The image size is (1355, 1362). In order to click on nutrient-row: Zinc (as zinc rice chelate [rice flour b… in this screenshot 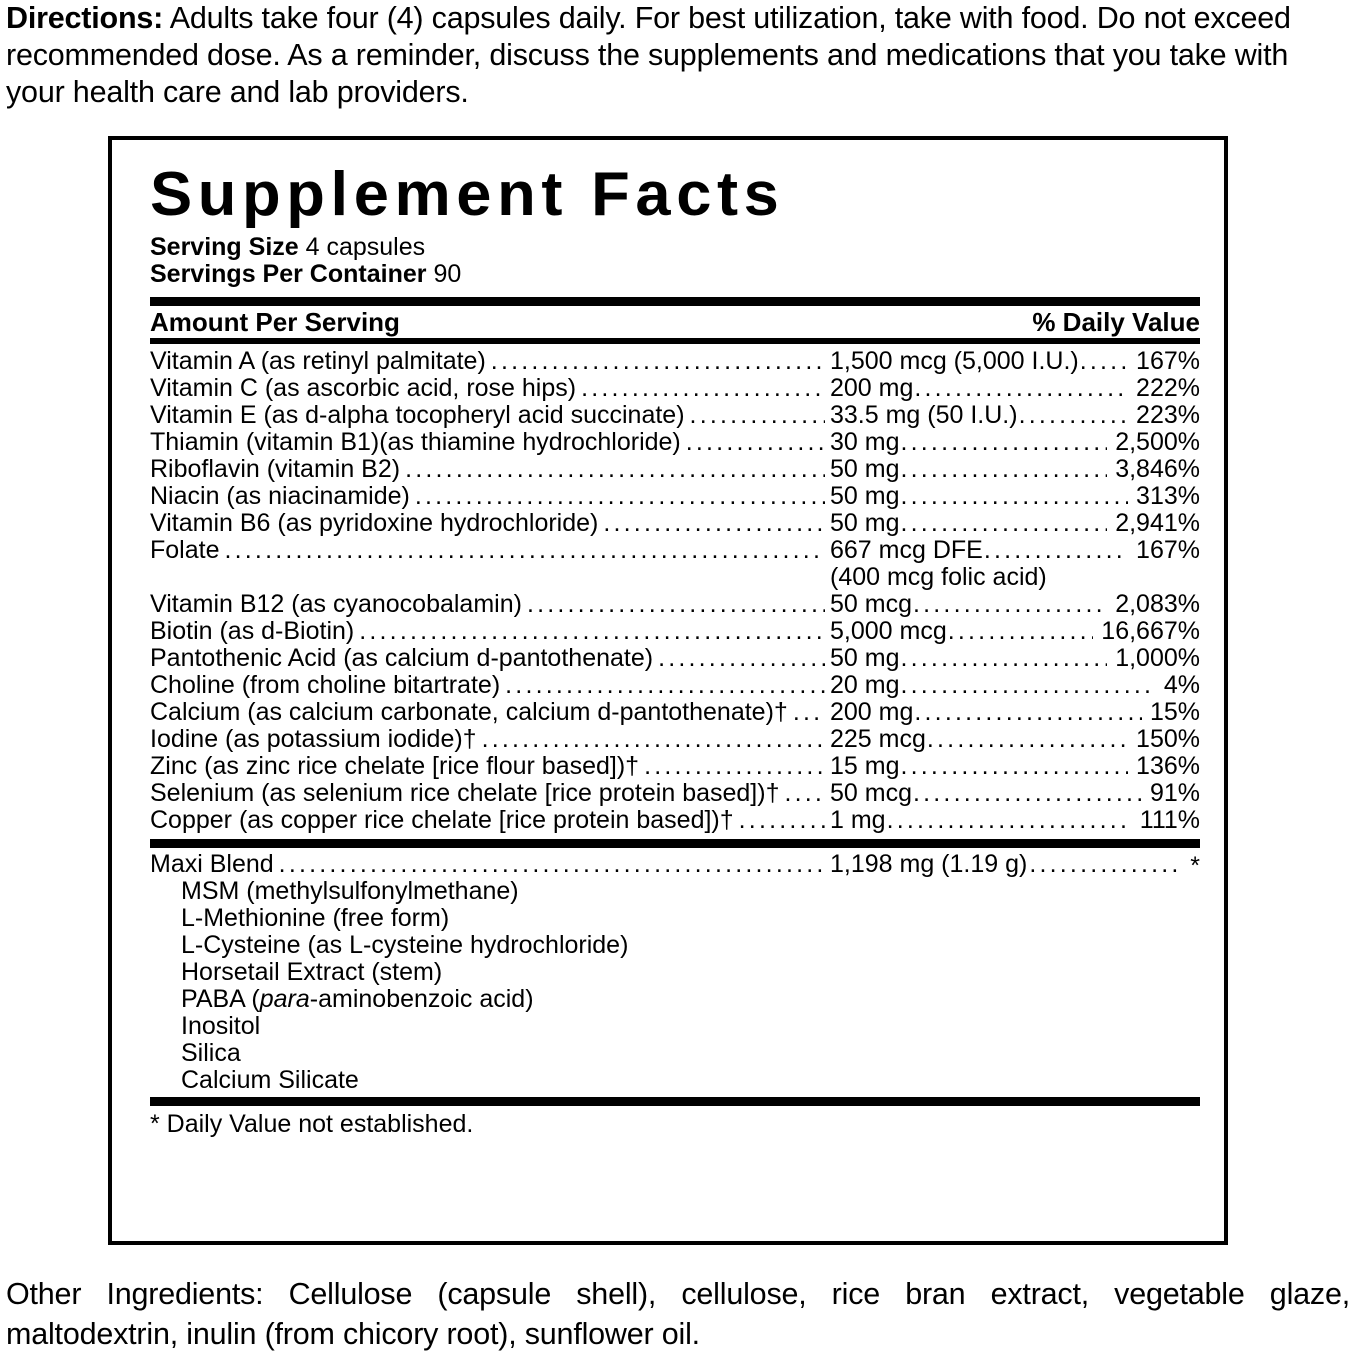, I will do `click(675, 766)`.